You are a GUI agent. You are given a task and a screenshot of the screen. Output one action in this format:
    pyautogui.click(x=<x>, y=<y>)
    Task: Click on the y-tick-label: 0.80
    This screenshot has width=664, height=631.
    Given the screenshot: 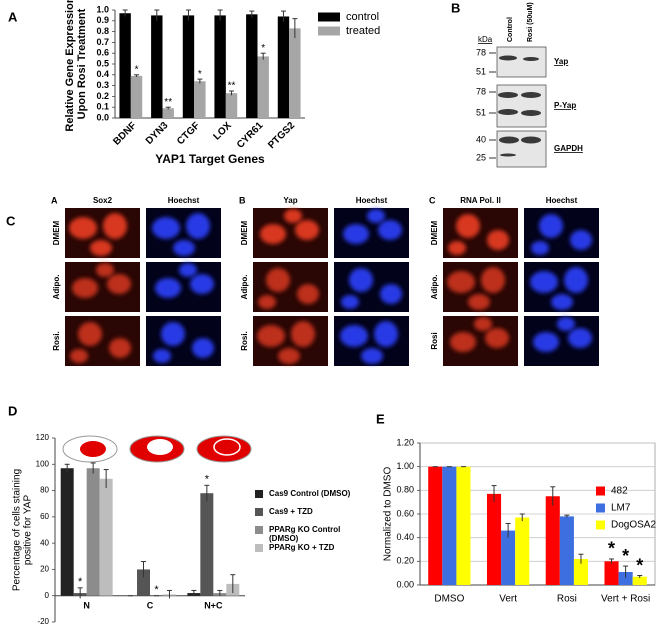 What is the action you would take?
    pyautogui.click(x=405, y=490)
    